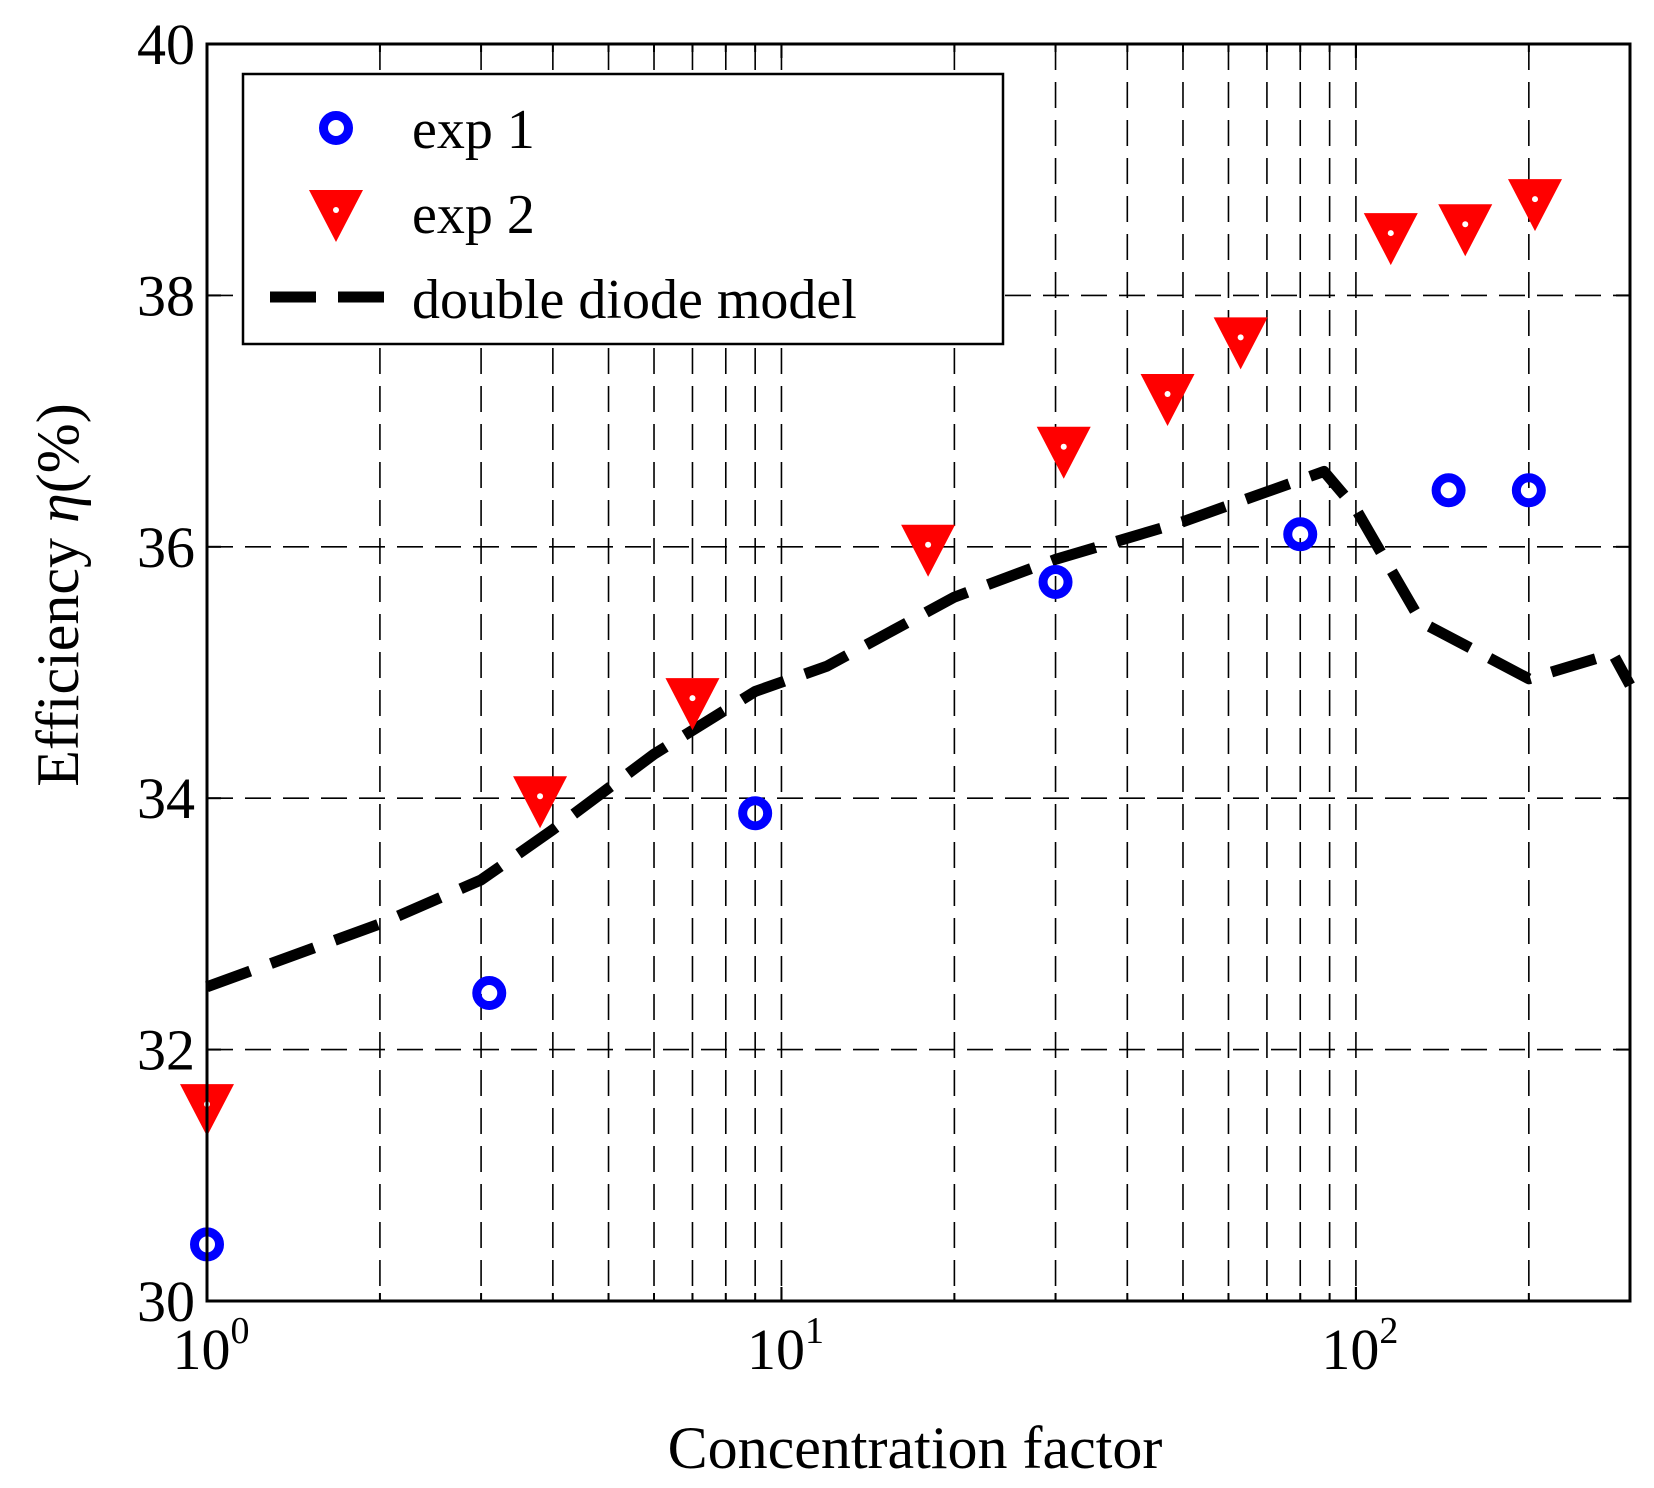 This screenshot has height=1488, width=1654. I want to click on legend-marker-exp2-fill, so click(336, 216).